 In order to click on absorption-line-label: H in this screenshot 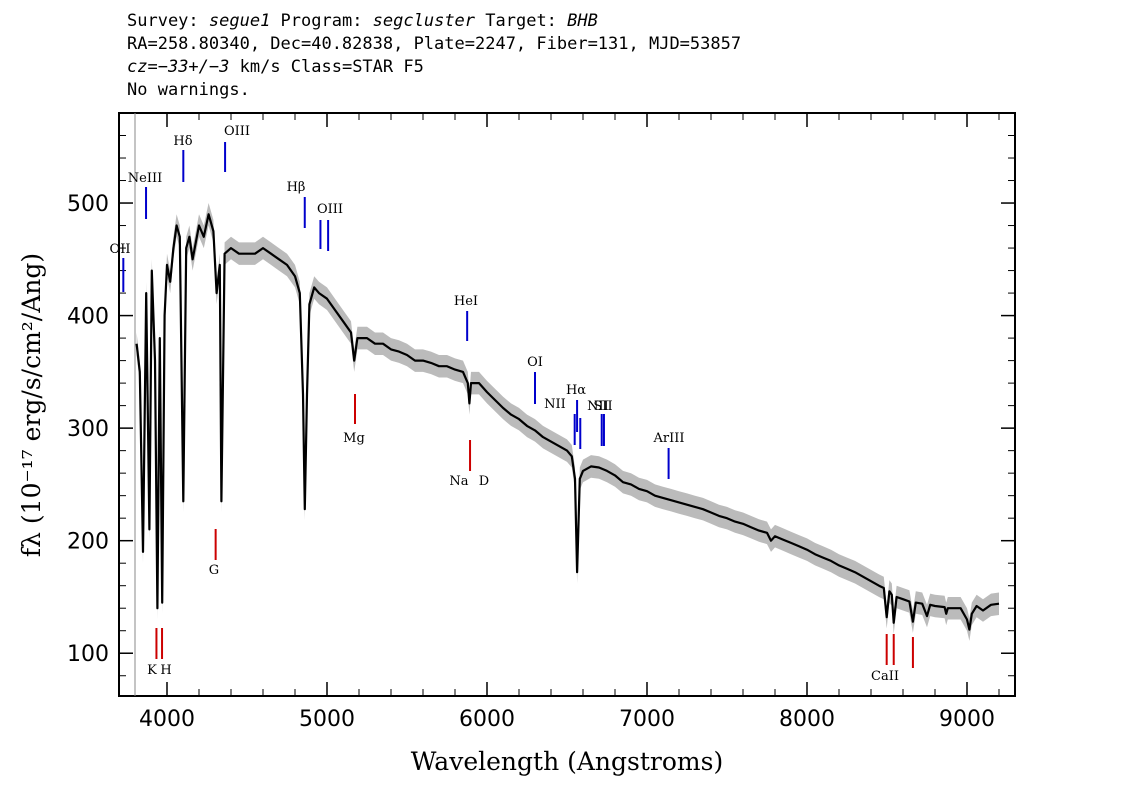, I will do `click(165, 670)`.